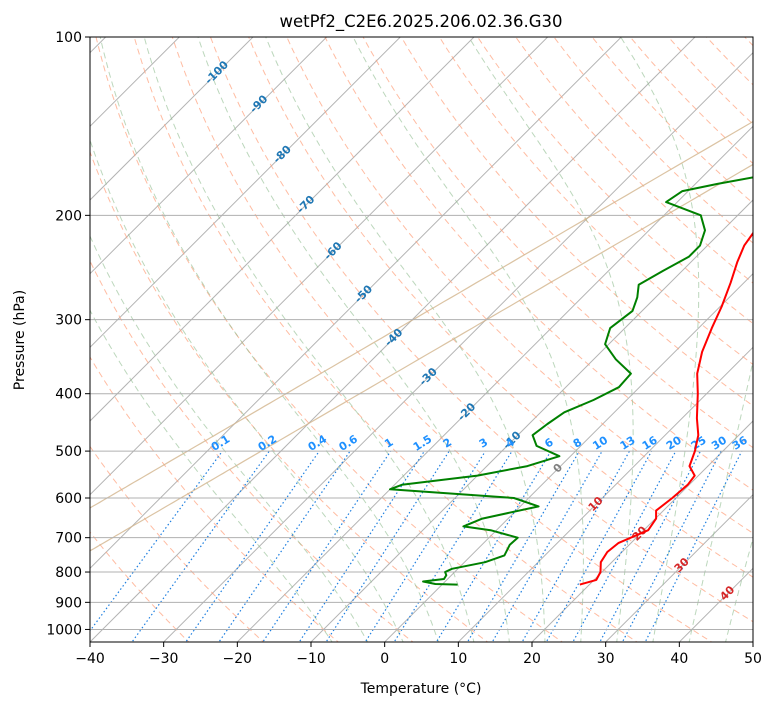 The image size is (775, 708). Describe the element at coordinates (68, 216) in the screenshot. I see `y-tick-label: 200` at that location.